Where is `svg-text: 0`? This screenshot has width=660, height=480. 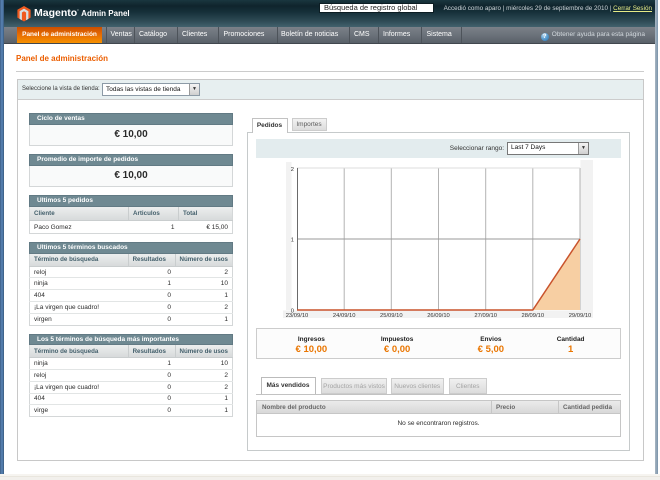
svg-text: 0 is located at coordinates (292, 312).